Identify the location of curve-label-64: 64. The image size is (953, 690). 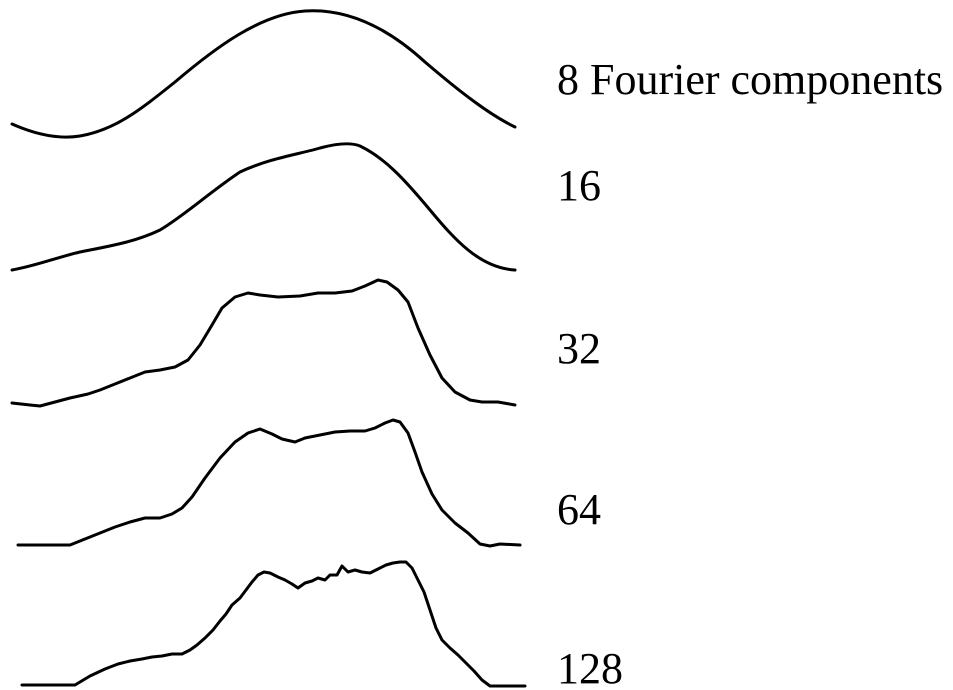
(579, 509).